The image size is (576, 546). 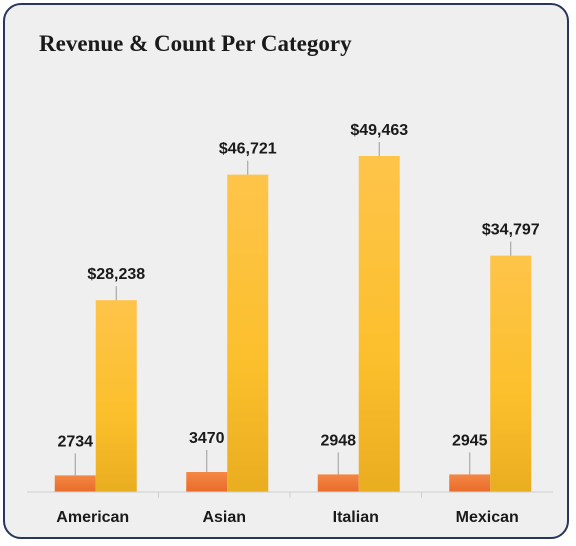 I want to click on bar-count-italian, so click(x=338, y=483).